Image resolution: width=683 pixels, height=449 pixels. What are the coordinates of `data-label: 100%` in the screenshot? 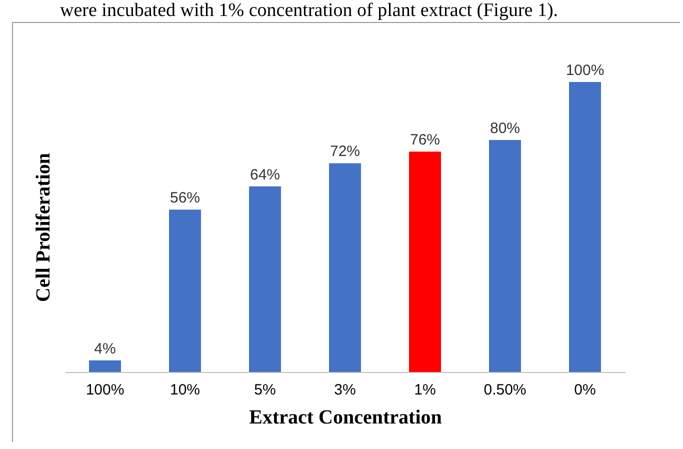 It's located at (585, 70).